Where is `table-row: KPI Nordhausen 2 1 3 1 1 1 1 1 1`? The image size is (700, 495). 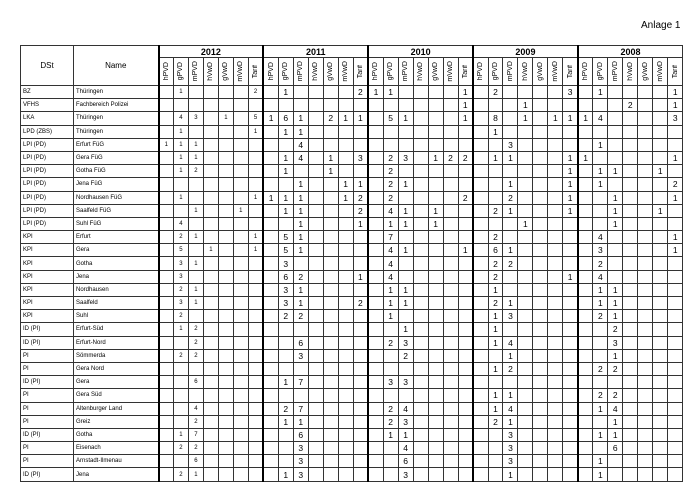 table-row: KPI Nordhausen 2 1 3 1 1 1 1 1 1 is located at coordinates (352, 290).